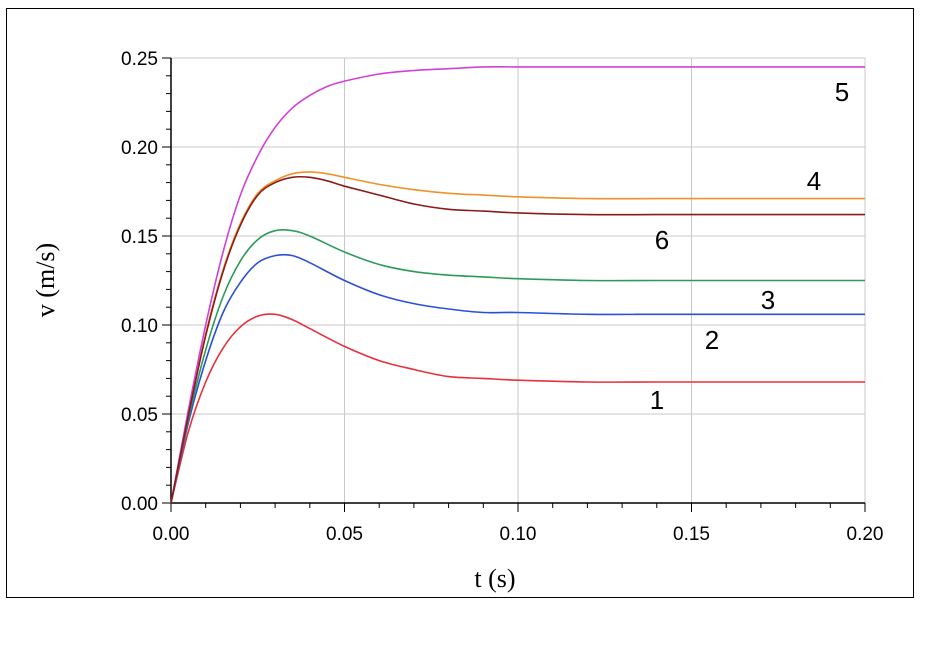 Image resolution: width=950 pixels, height=650 pixels. I want to click on y-tick-label: 0.00, so click(139, 504).